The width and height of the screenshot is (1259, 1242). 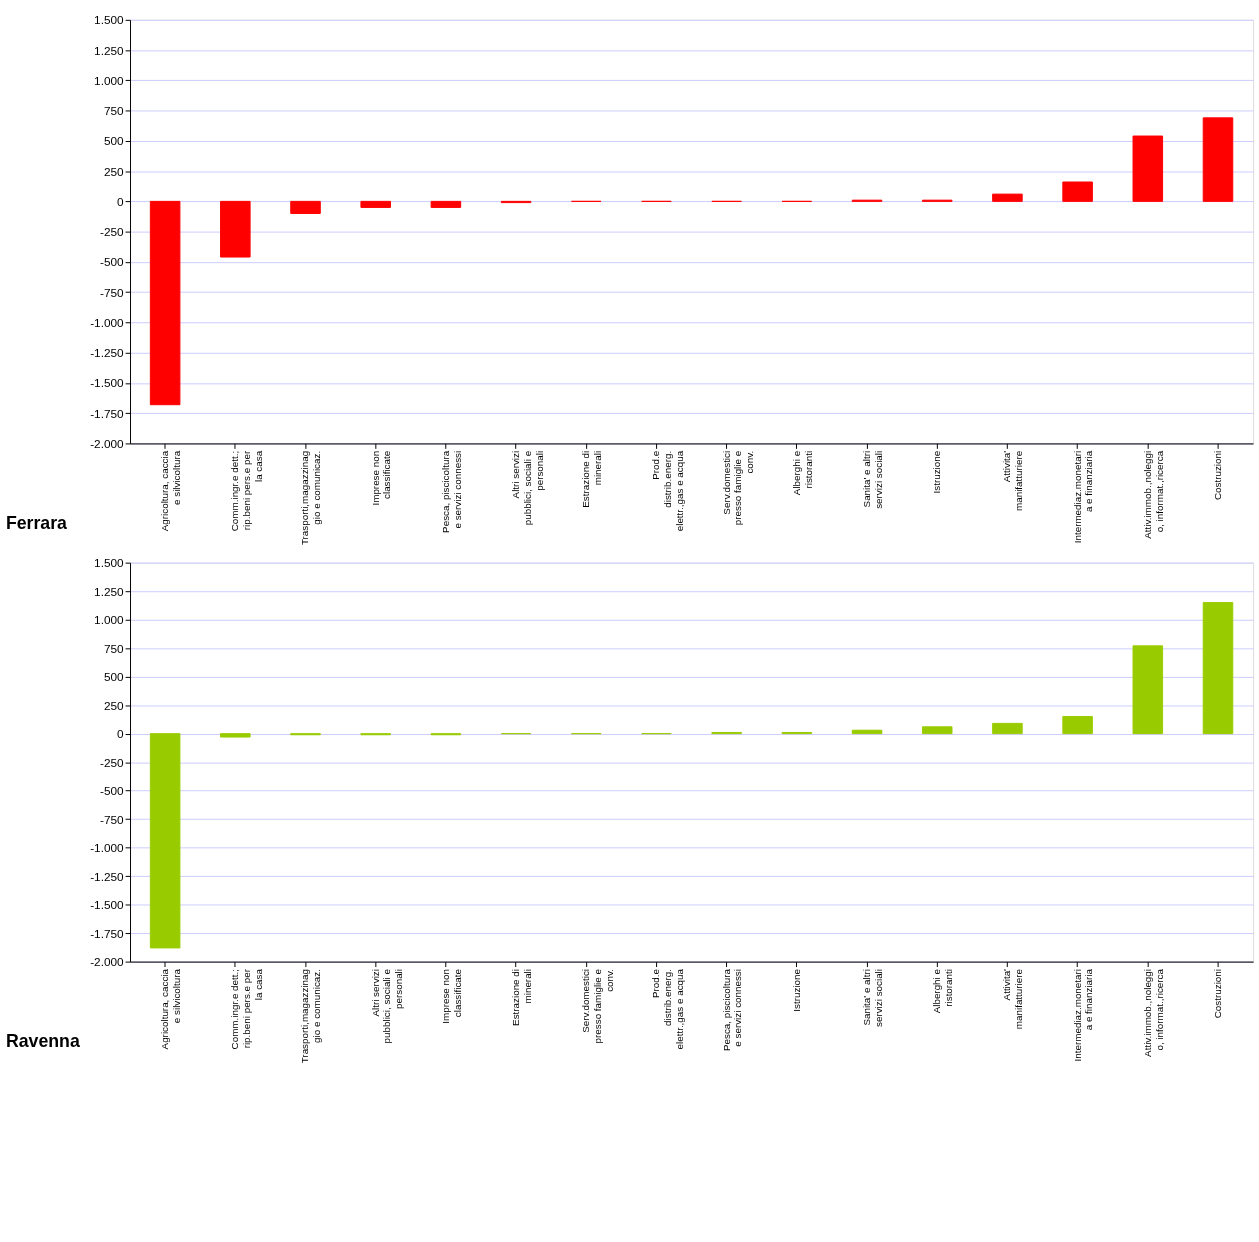 What do you see at coordinates (1013, 481) in the screenshot?
I see `x-tick-label: Attivita' manifatturiere` at bounding box center [1013, 481].